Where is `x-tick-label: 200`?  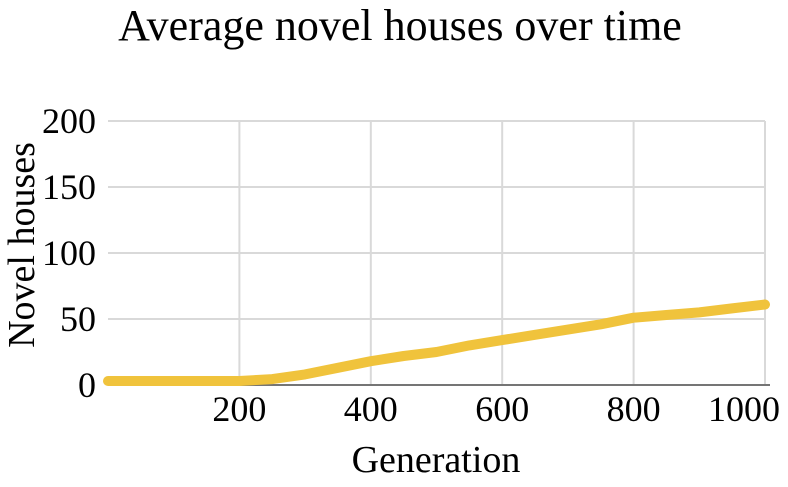 x-tick-label: 200 is located at coordinates (239, 409).